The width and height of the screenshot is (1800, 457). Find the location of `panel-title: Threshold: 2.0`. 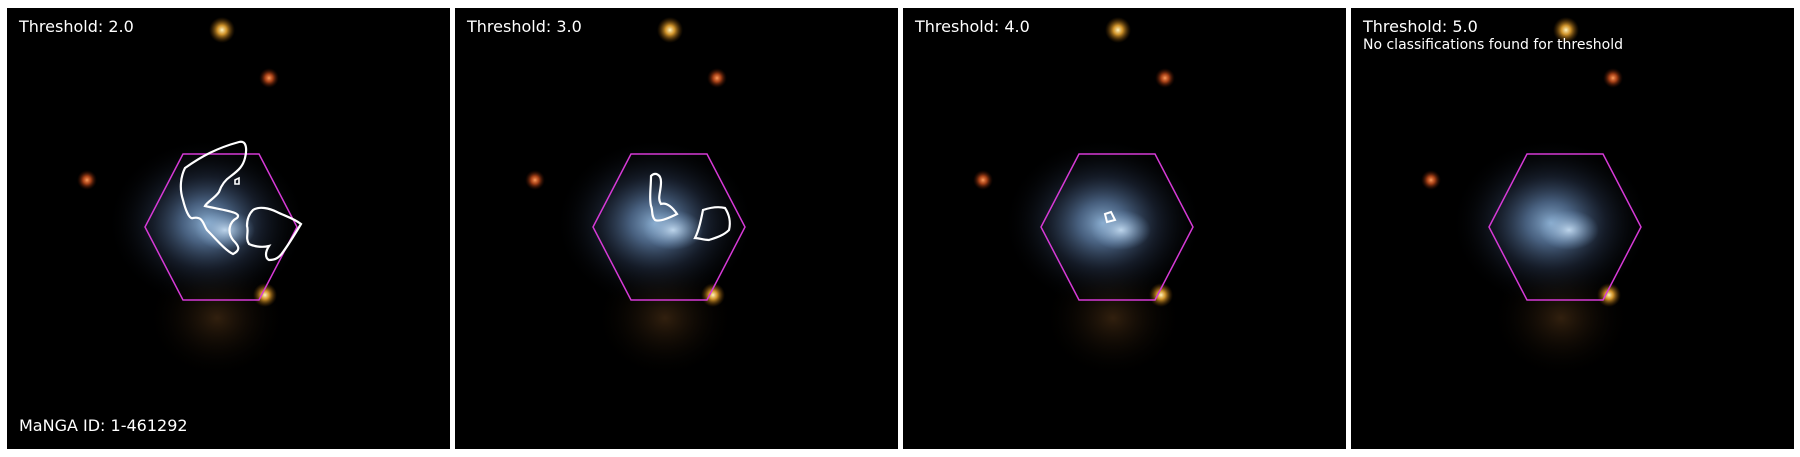

panel-title: Threshold: 2.0 is located at coordinates (76, 26).